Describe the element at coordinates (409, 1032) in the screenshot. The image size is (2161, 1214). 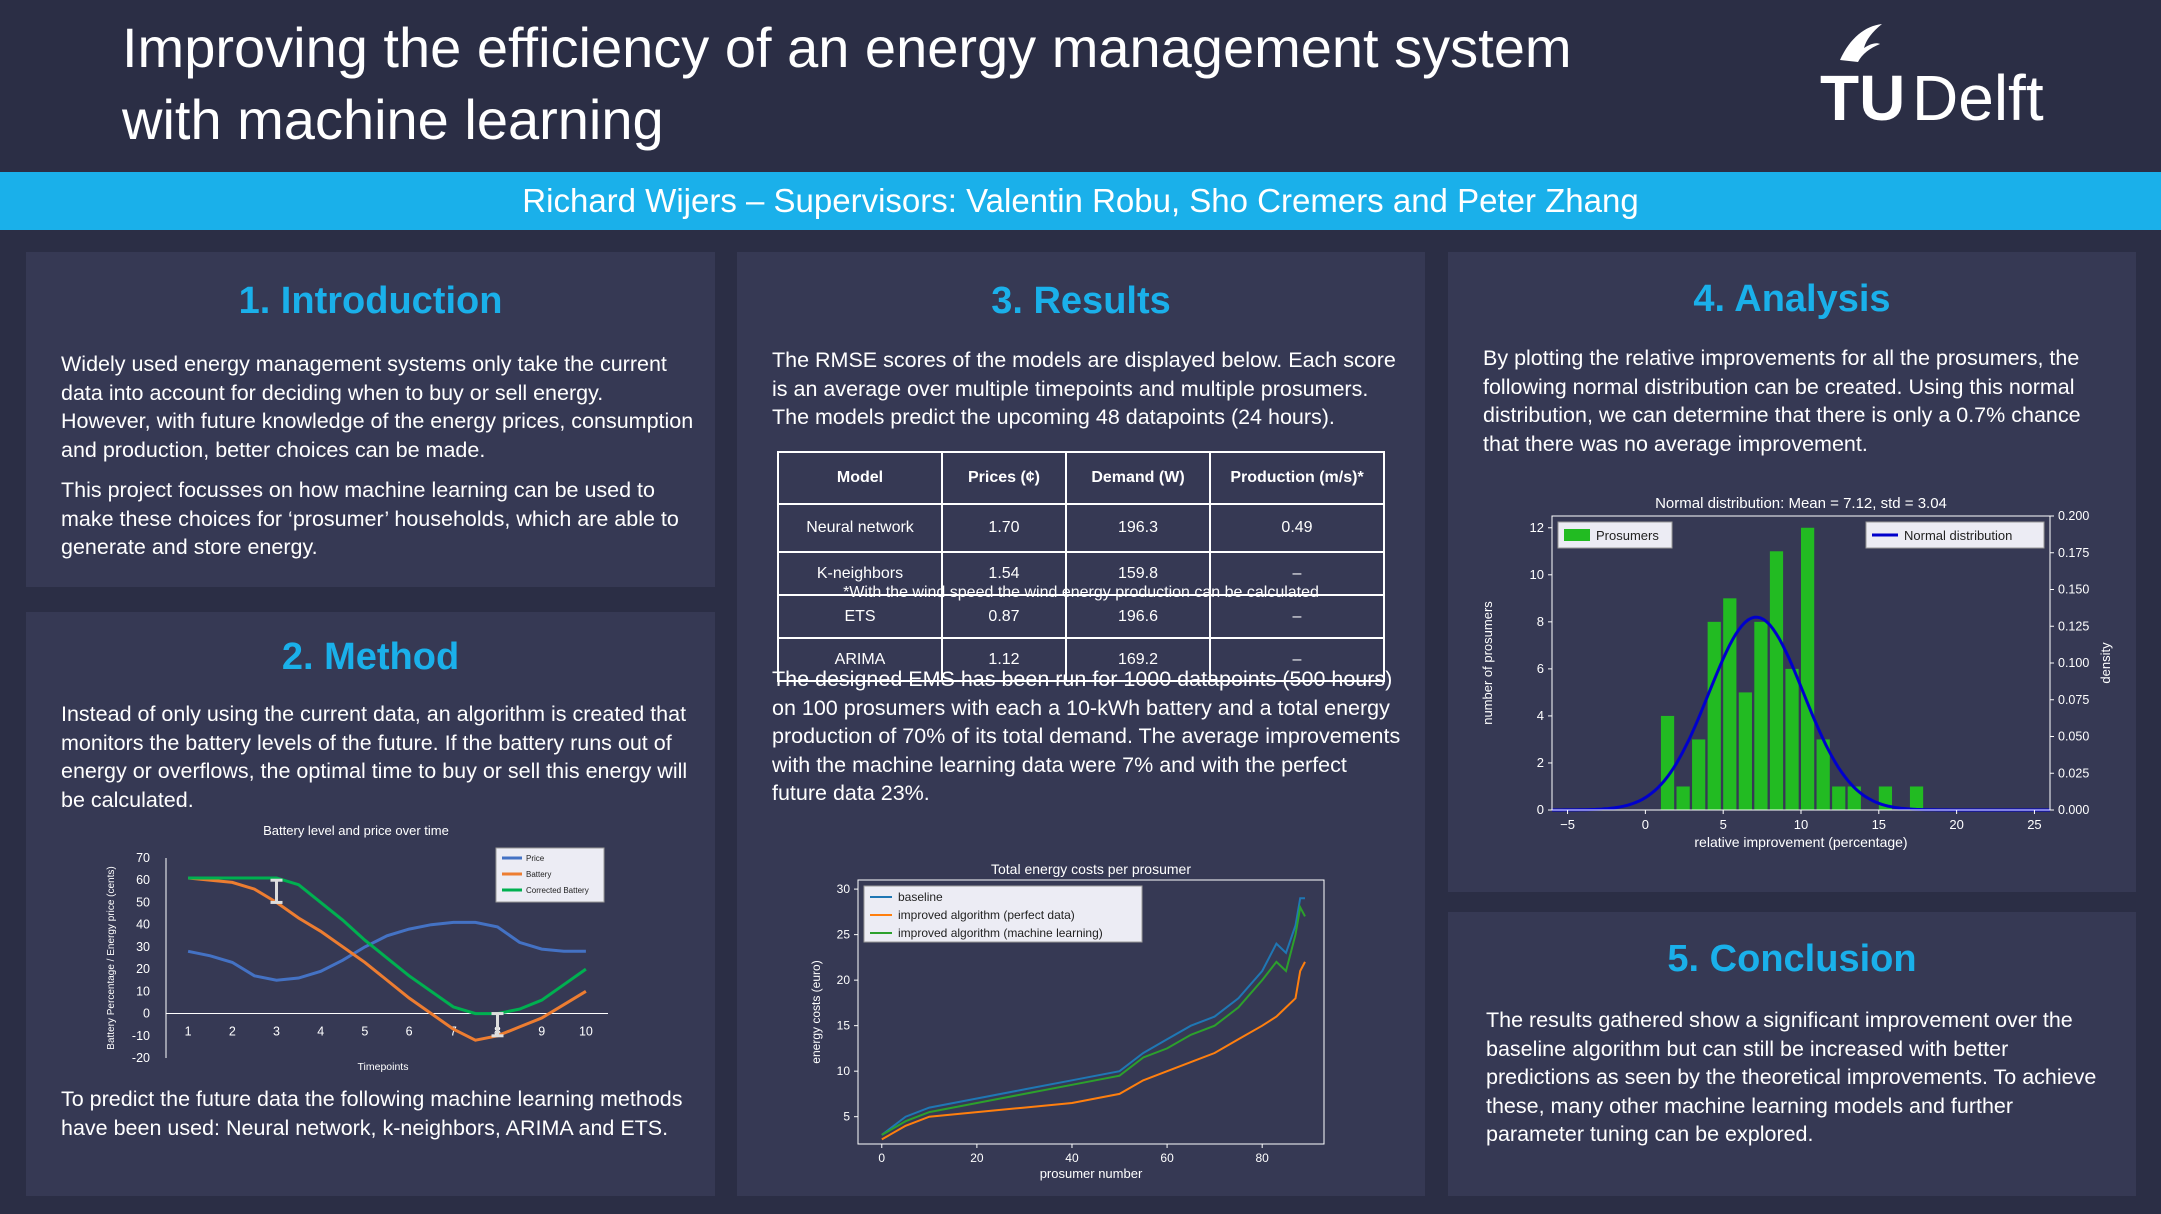
I see `x-tick-label: 6` at that location.